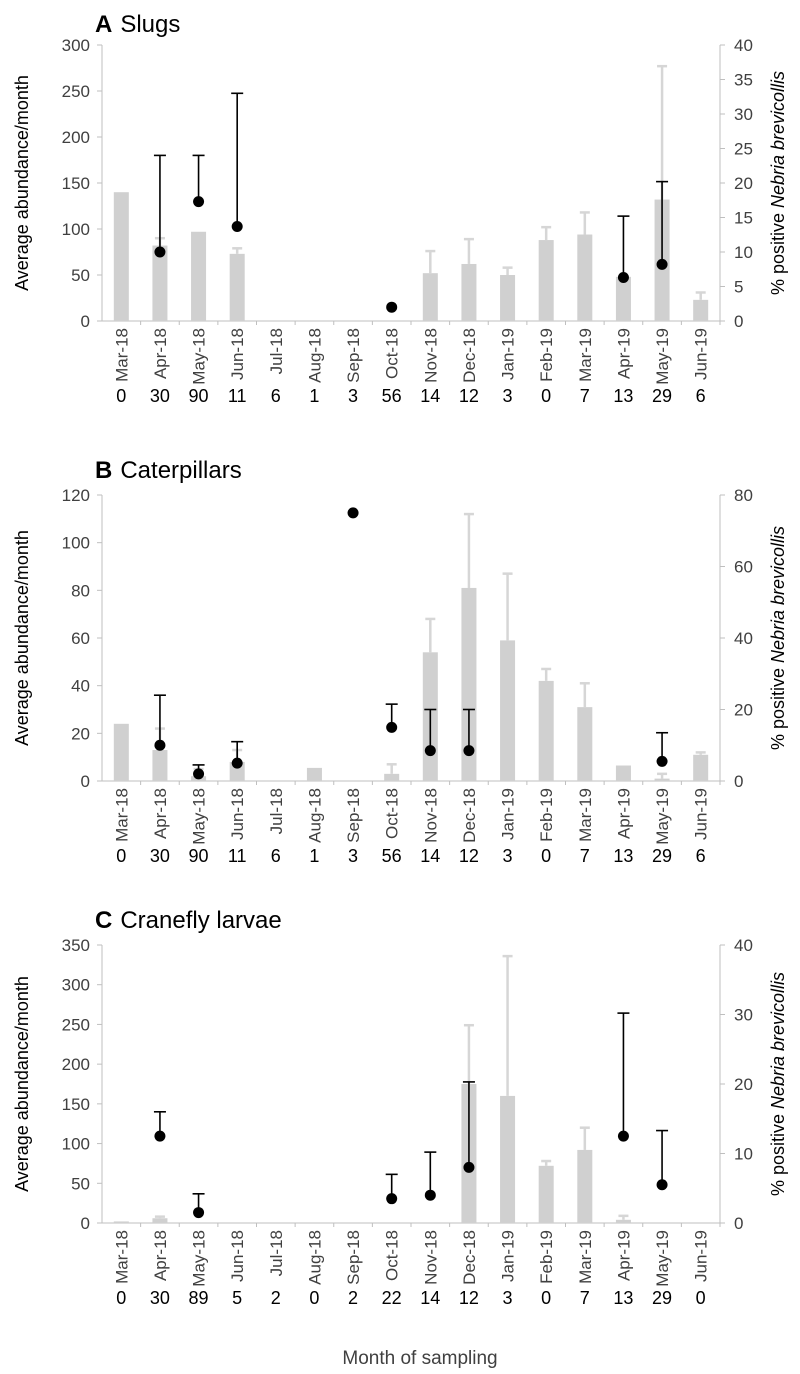 The height and width of the screenshot is (1374, 800). What do you see at coordinates (778, 706) in the screenshot?
I see `y2-axis-title-prefix: % positive` at bounding box center [778, 706].